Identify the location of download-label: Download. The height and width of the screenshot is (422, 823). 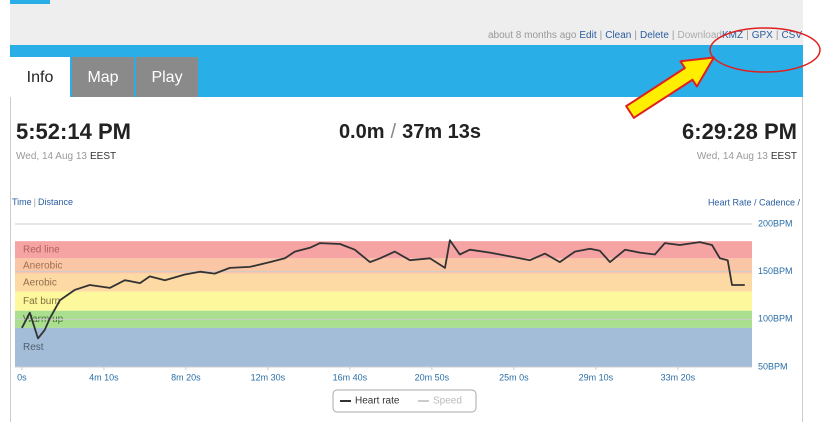
(700, 35).